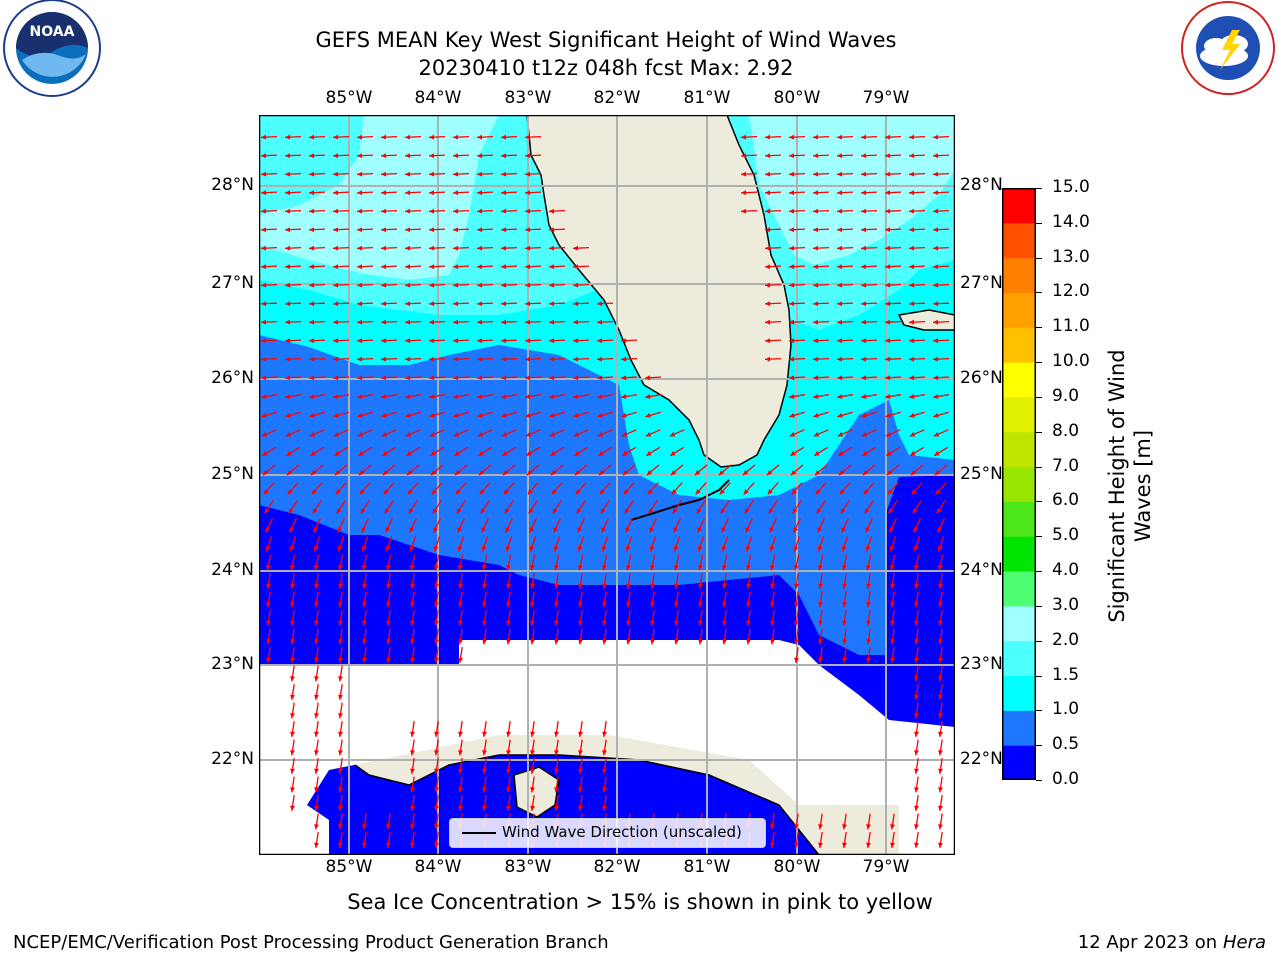  I want to click on colorbar-tick-mark, so click(1039, 676).